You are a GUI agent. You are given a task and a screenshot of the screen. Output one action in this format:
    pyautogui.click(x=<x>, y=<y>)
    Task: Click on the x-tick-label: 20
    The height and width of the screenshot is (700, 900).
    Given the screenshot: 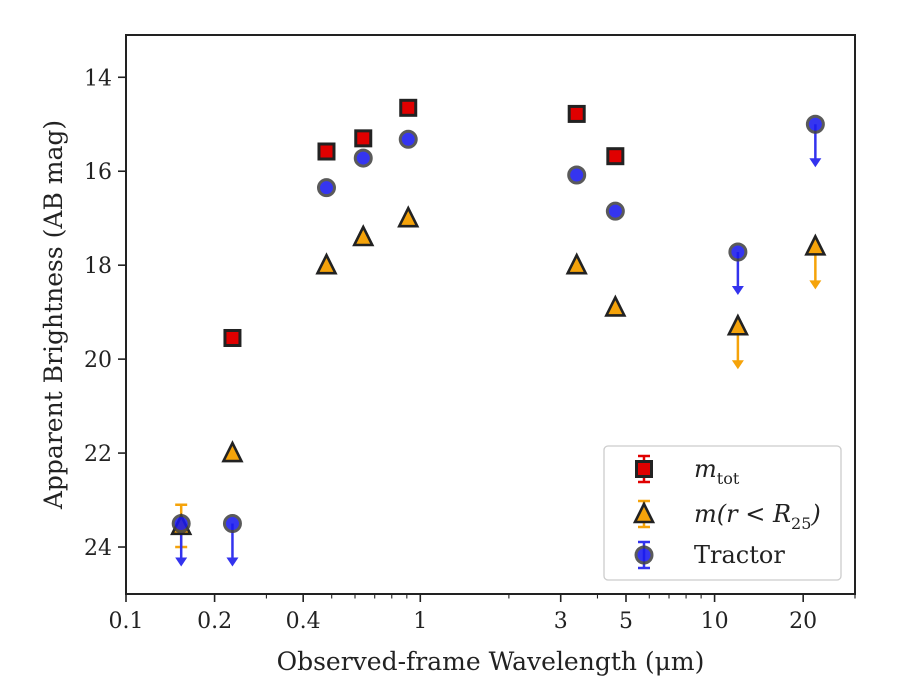 What is the action you would take?
    pyautogui.click(x=803, y=621)
    